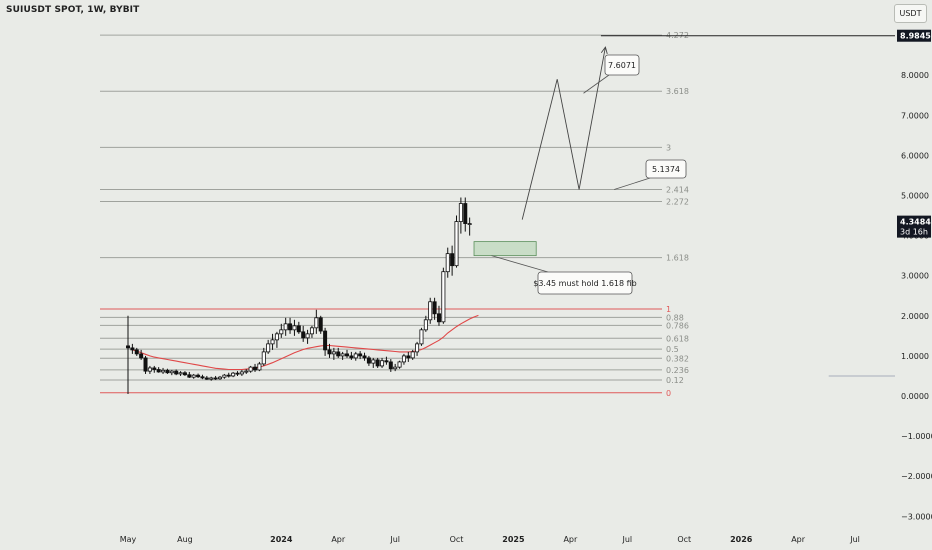  Describe the element at coordinates (915, 196) in the screenshot. I see `y-tick-label: 5.0000` at that location.